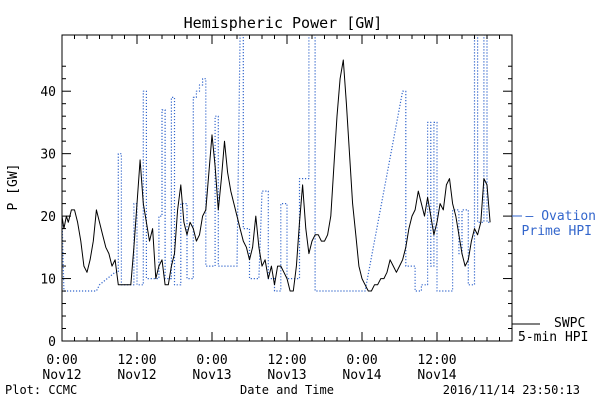  Describe the element at coordinates (283, 23) in the screenshot. I see `chart-title: Hemispheric Power [GW]` at that location.